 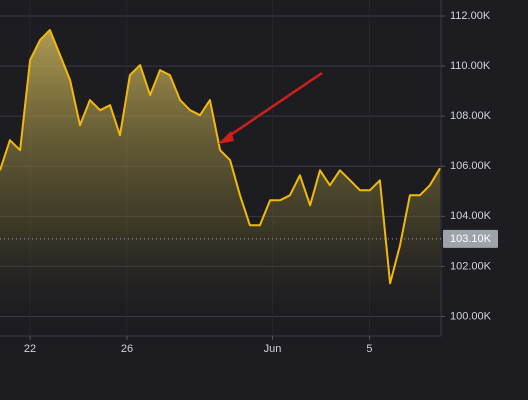 I want to click on y-tick-label: 108.00K, so click(x=471, y=116).